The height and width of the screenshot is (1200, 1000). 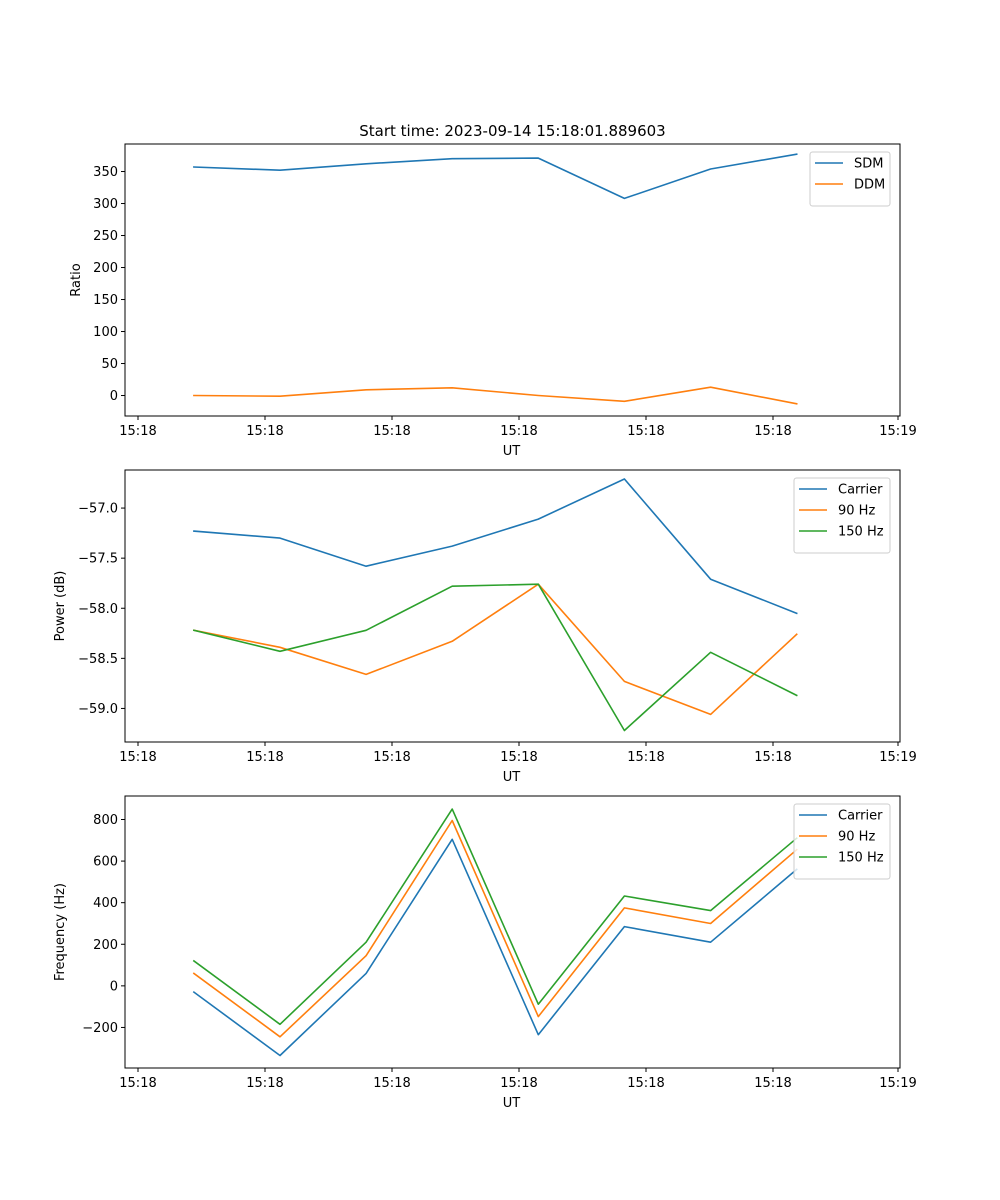 What do you see at coordinates (98, 609) in the screenshot?
I see `y-tick-label: −58.0` at bounding box center [98, 609].